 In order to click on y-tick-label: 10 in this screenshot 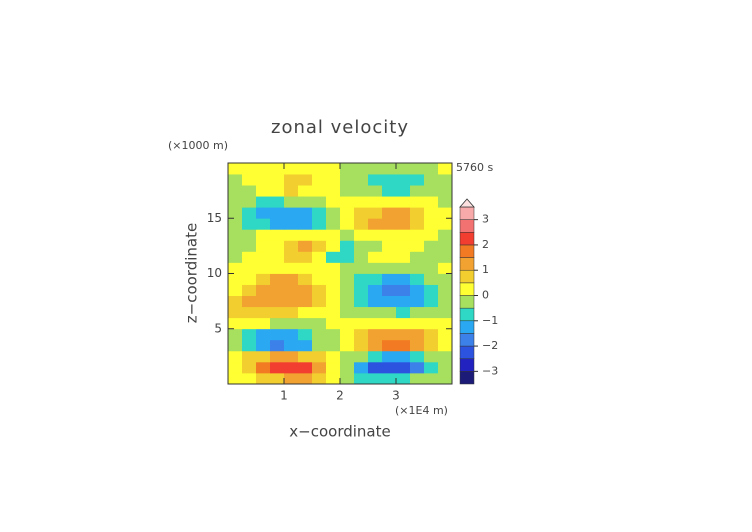, I will do `click(214, 273)`.